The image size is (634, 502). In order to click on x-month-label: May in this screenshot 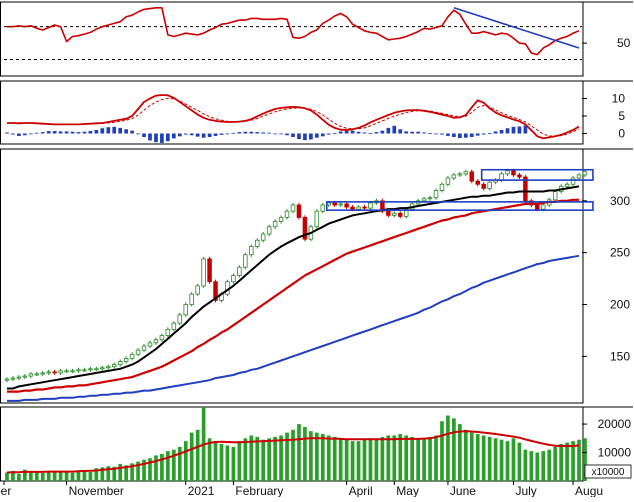, I will do `click(407, 490)`.